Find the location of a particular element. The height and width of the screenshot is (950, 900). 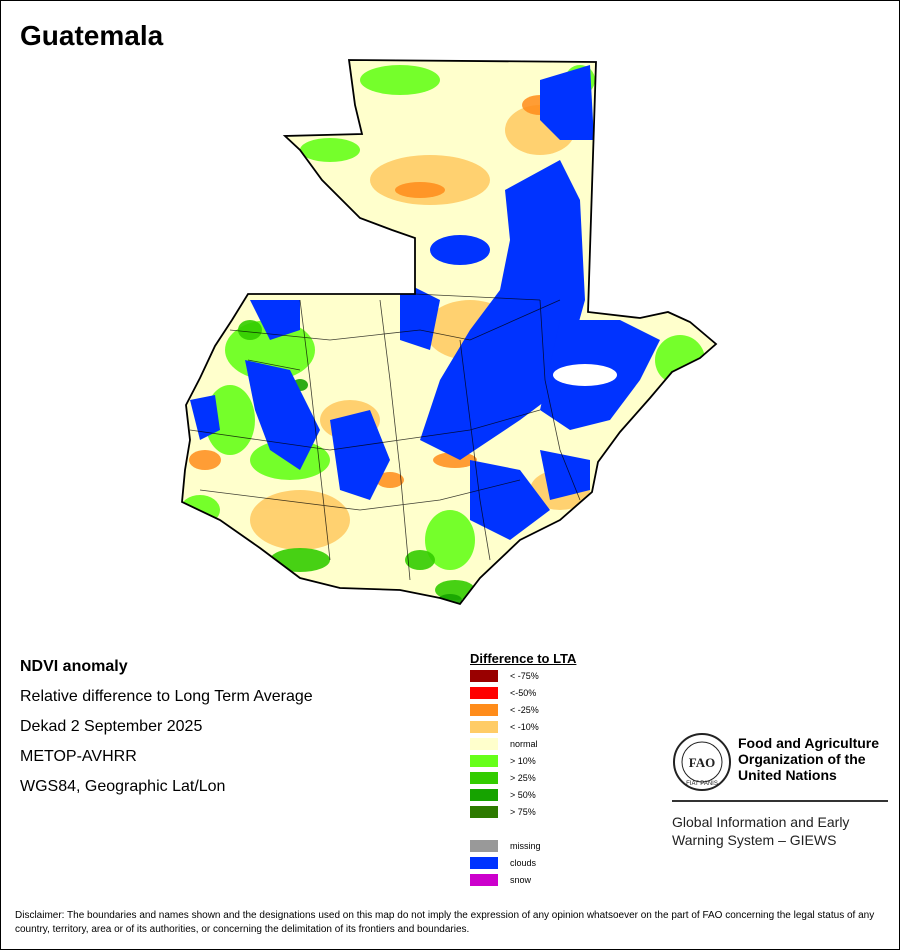

legend-item: > 10% is located at coordinates (570, 761).